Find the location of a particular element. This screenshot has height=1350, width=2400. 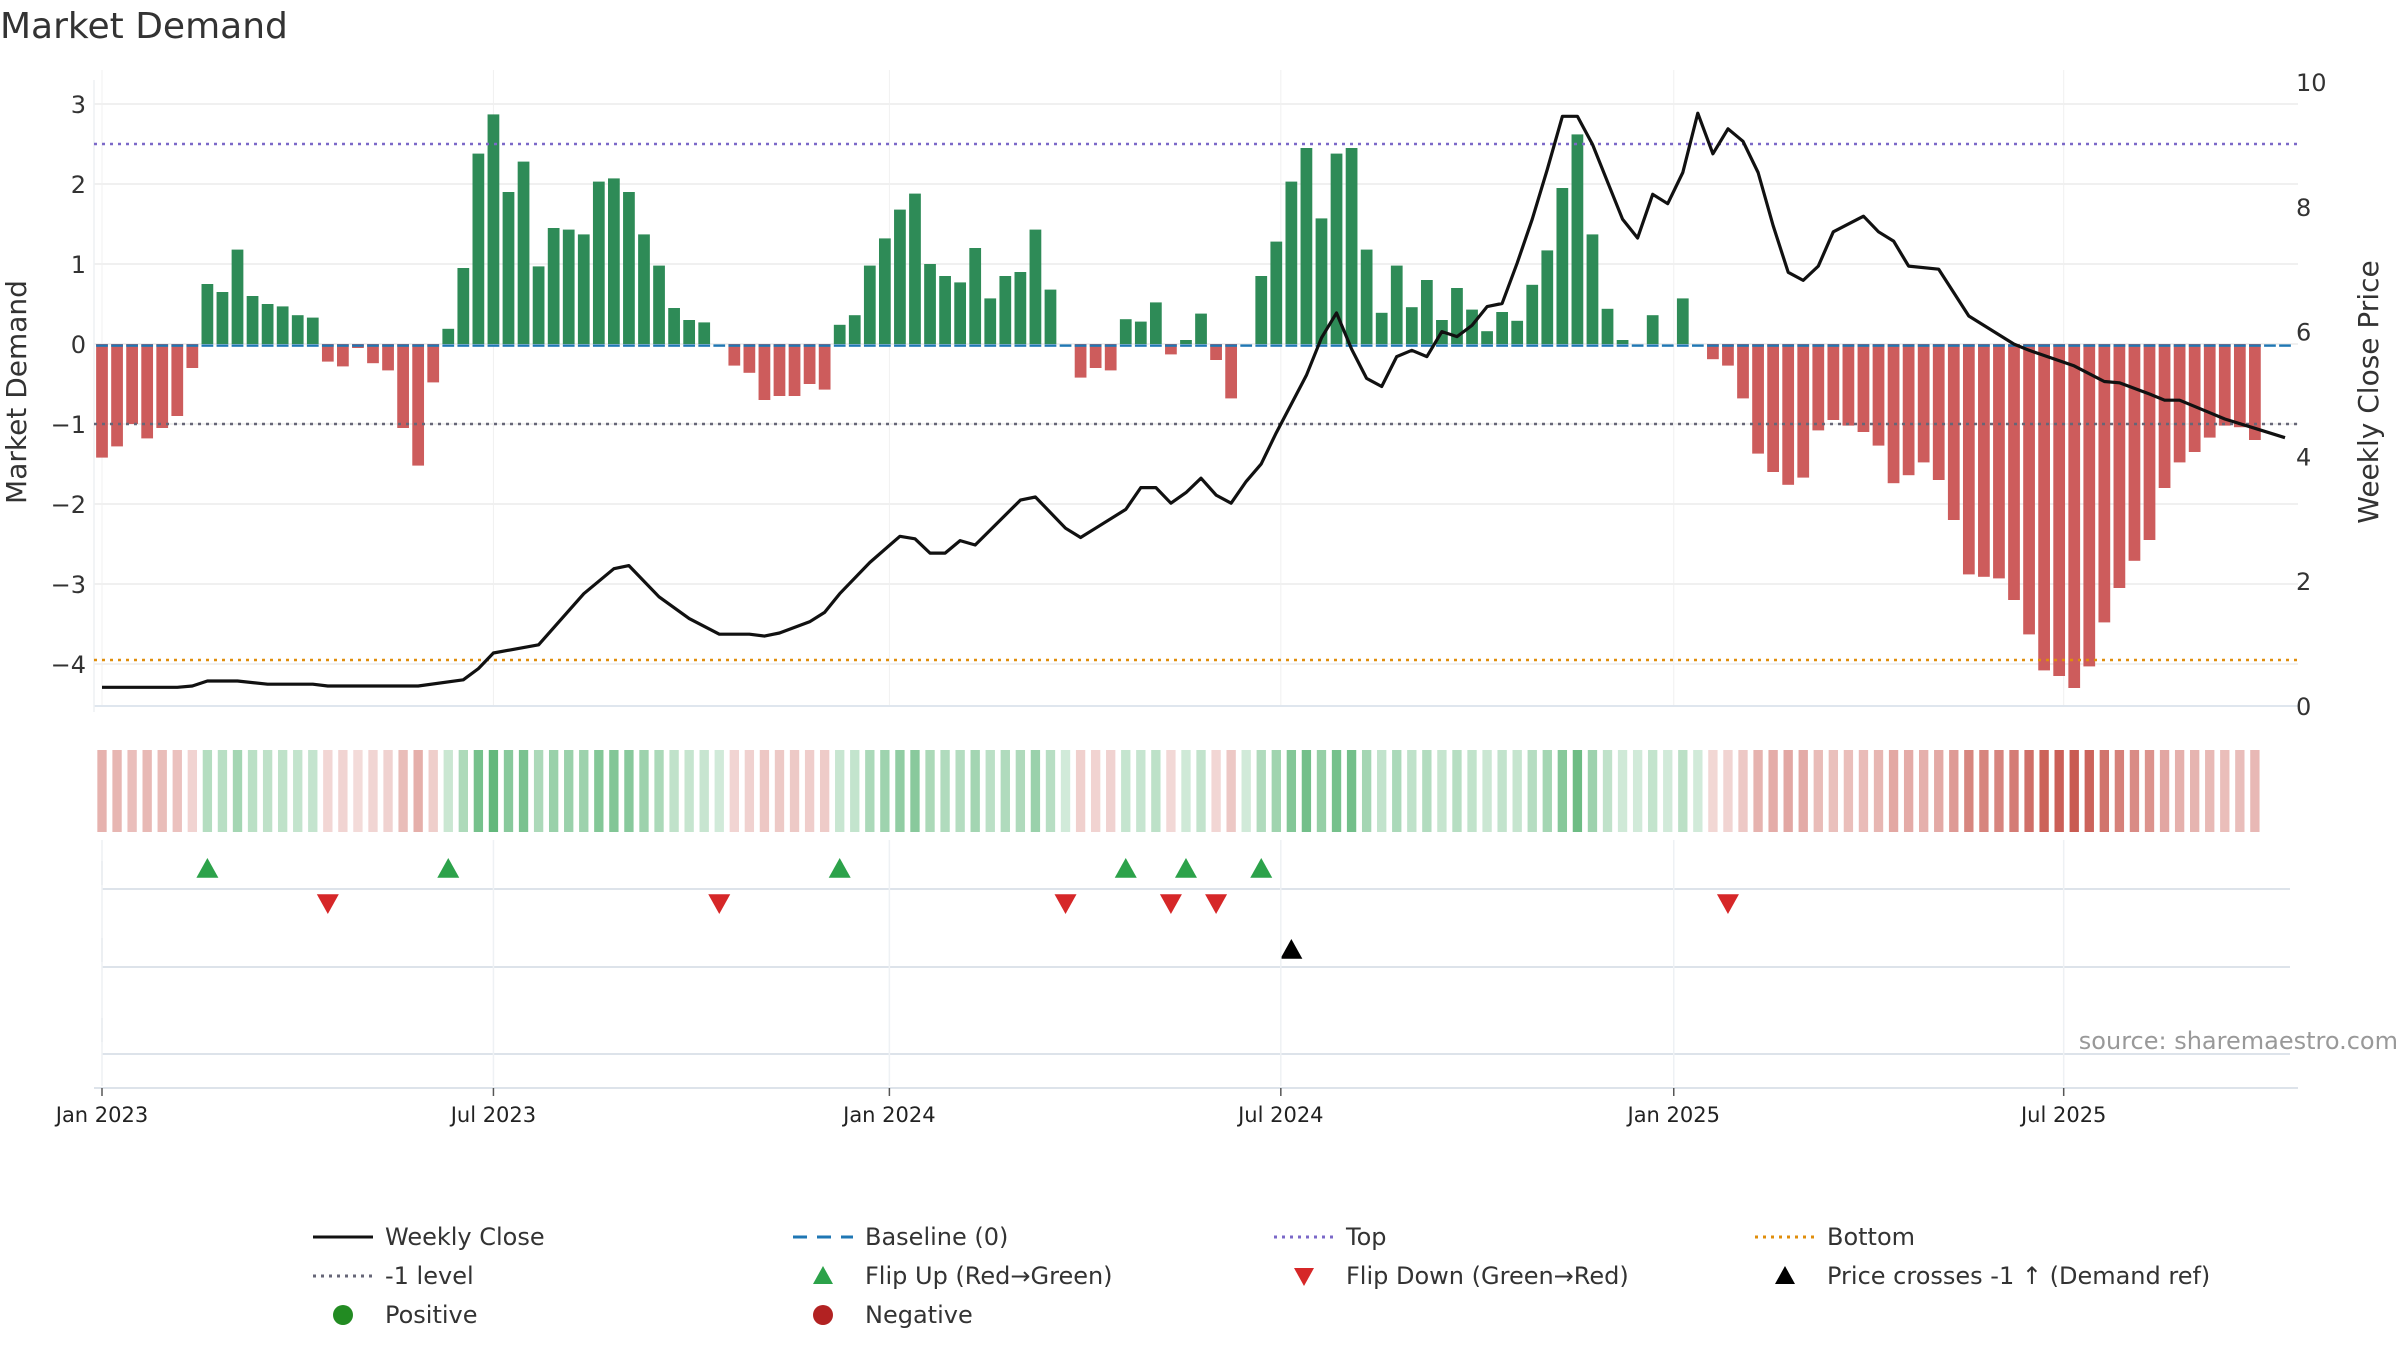

legend-label: Price crosses -1 ↑ (Demand ref) is located at coordinates (2018, 1276).